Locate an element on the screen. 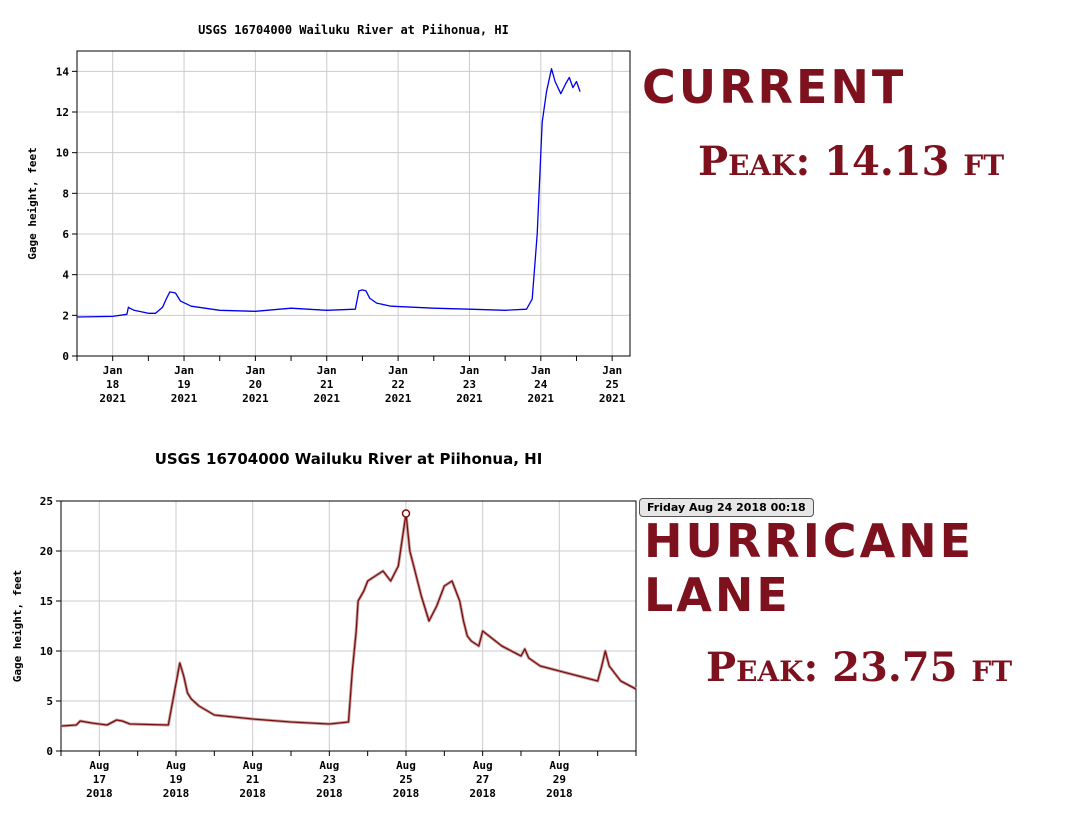 The width and height of the screenshot is (1076, 828). x-tick-label: Aug 17 2018 is located at coordinates (99, 779).